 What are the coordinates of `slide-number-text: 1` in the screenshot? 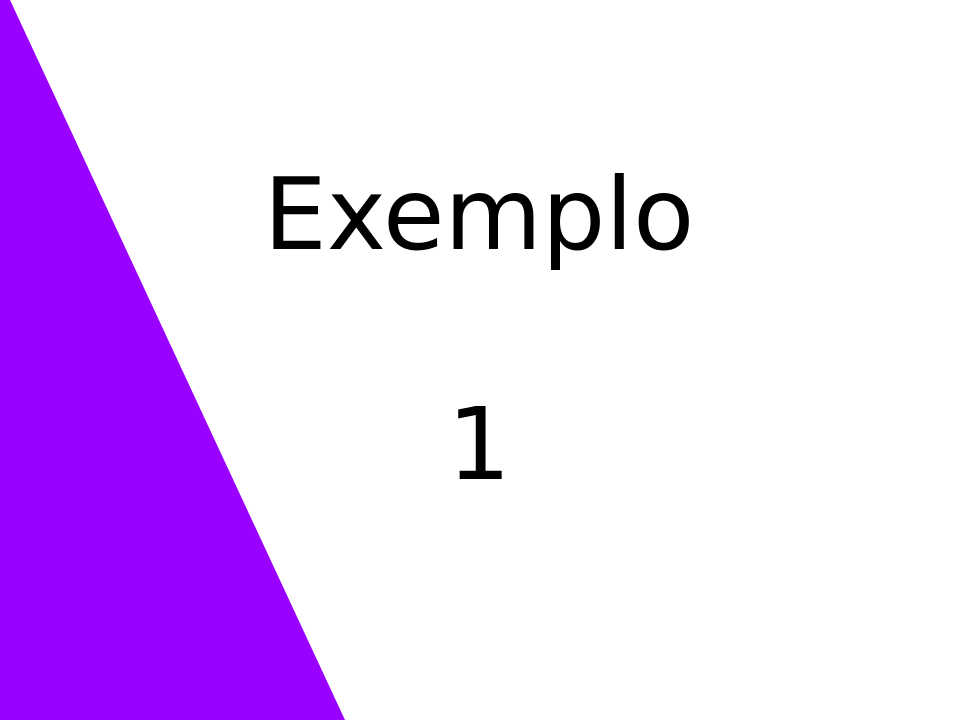 It's located at (479, 444).